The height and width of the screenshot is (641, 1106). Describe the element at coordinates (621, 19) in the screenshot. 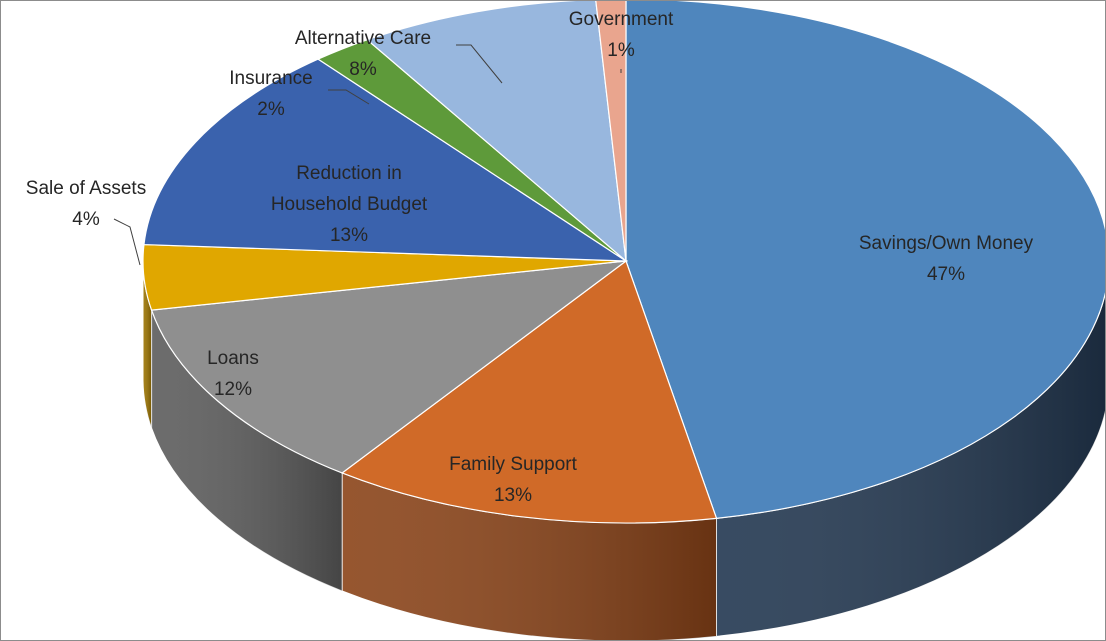

I see `slice-label-government: Government` at that location.